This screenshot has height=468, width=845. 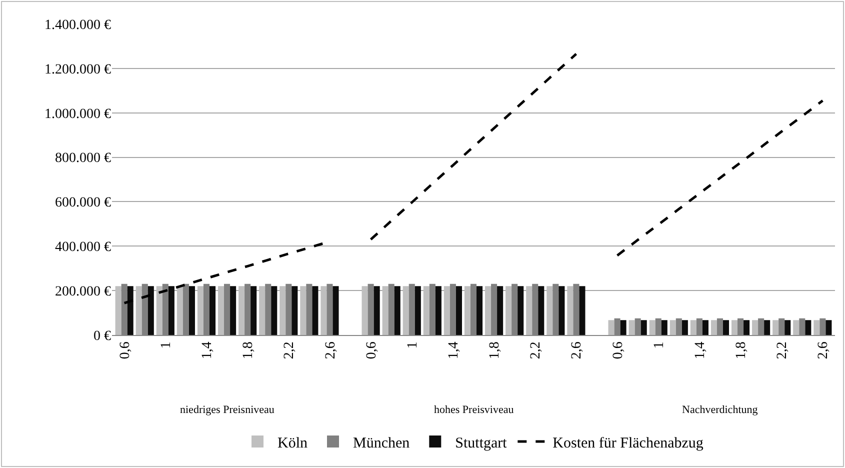 I want to click on y-tick-label: 1.000.000 €, so click(x=77, y=114).